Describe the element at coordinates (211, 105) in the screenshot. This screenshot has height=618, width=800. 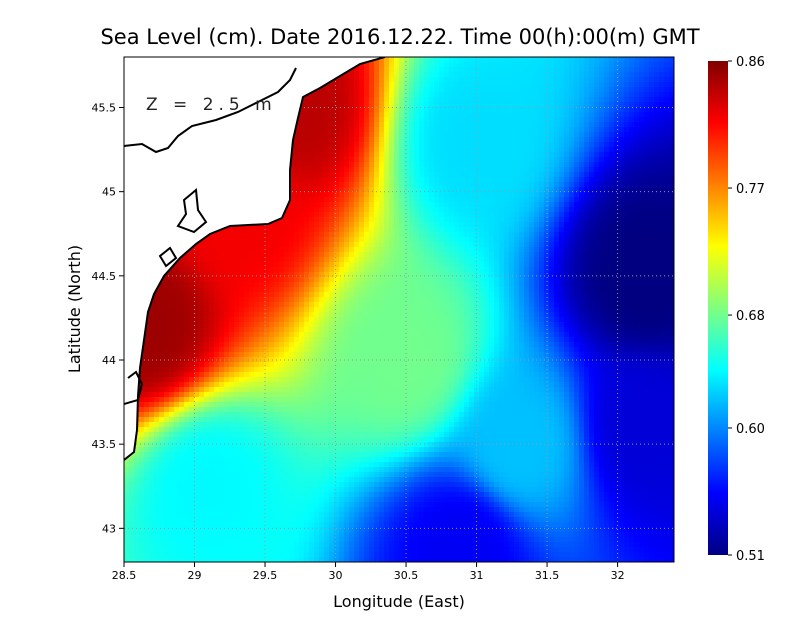
I see `depth-annotation: Z = 2.5 m` at that location.